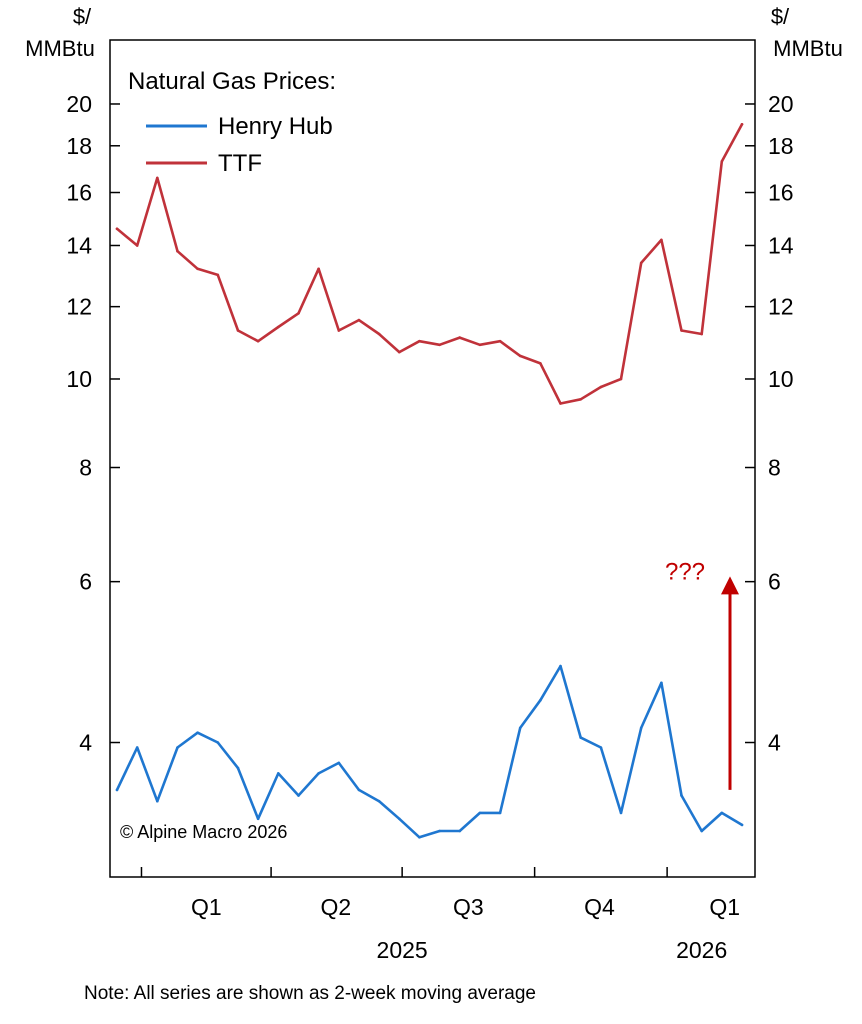 This screenshot has height=1024, width=862. I want to click on y-tick-label-right-12: 12, so click(781, 307).